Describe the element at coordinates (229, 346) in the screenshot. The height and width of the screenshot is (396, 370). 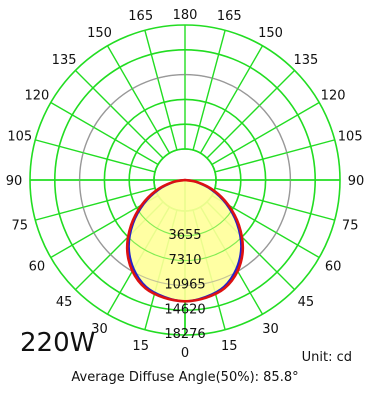
I see `angle-label-right-15: 15` at that location.